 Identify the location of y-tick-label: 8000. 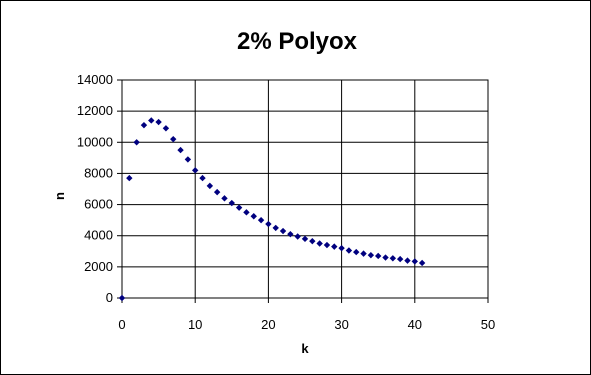
(98, 172).